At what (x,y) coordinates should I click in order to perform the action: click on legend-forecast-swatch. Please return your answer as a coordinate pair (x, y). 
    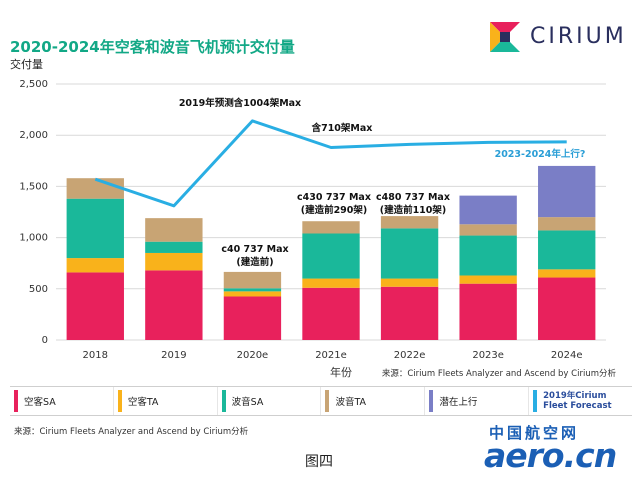
    Looking at the image, I should click on (535, 401).